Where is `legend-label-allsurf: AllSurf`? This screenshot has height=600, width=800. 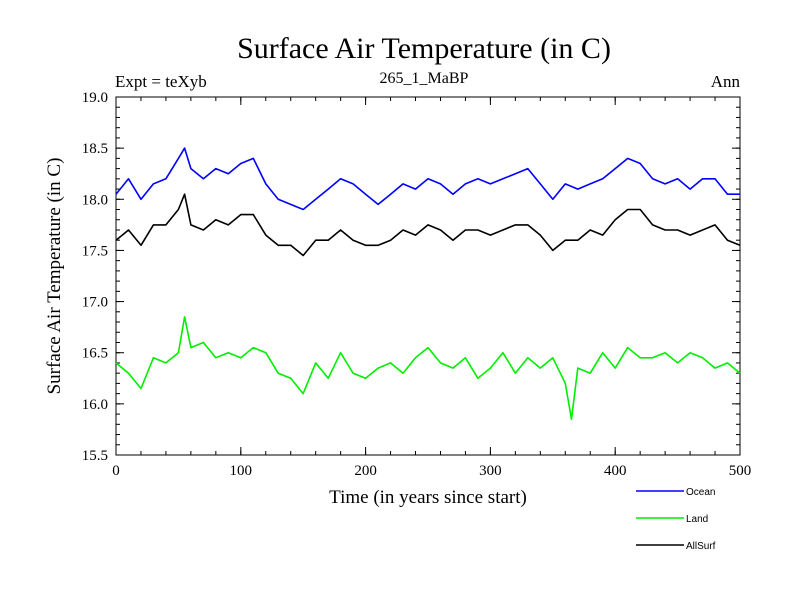 legend-label-allsurf: AllSurf is located at coordinates (701, 546).